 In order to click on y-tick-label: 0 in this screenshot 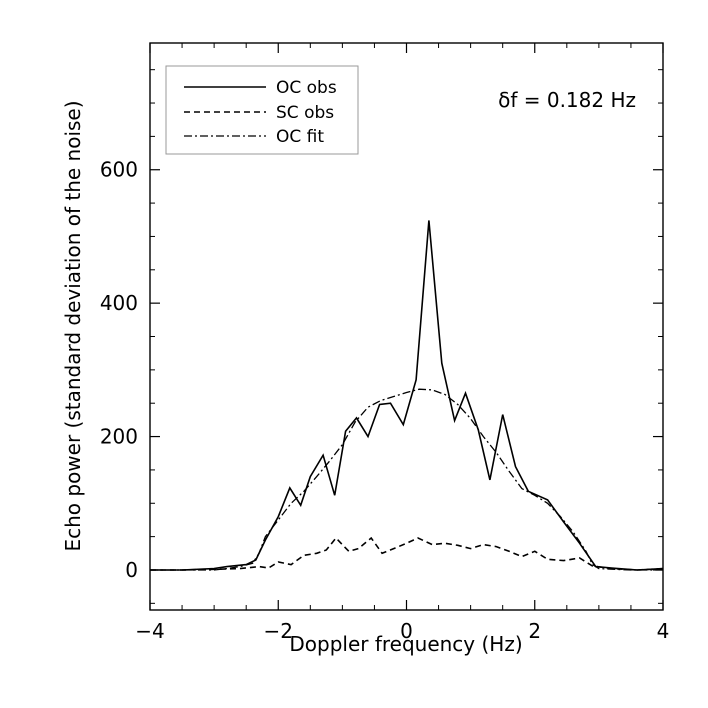, I will do `click(131, 570)`.